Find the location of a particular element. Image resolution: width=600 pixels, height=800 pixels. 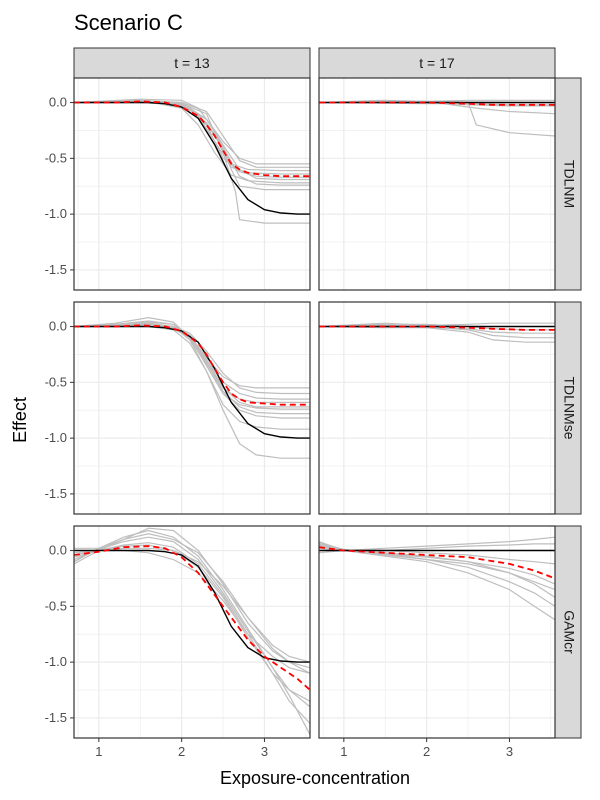

column-strip-label: t = 17 is located at coordinates (437, 63).